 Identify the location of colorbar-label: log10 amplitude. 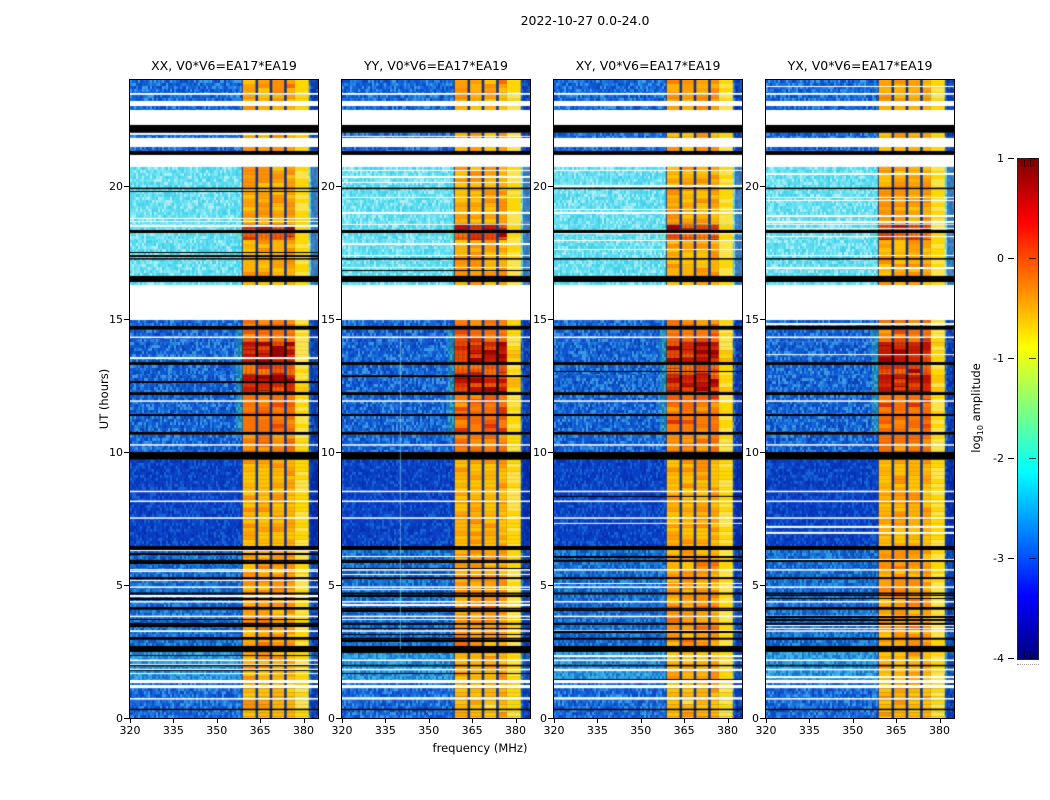
(977, 408).